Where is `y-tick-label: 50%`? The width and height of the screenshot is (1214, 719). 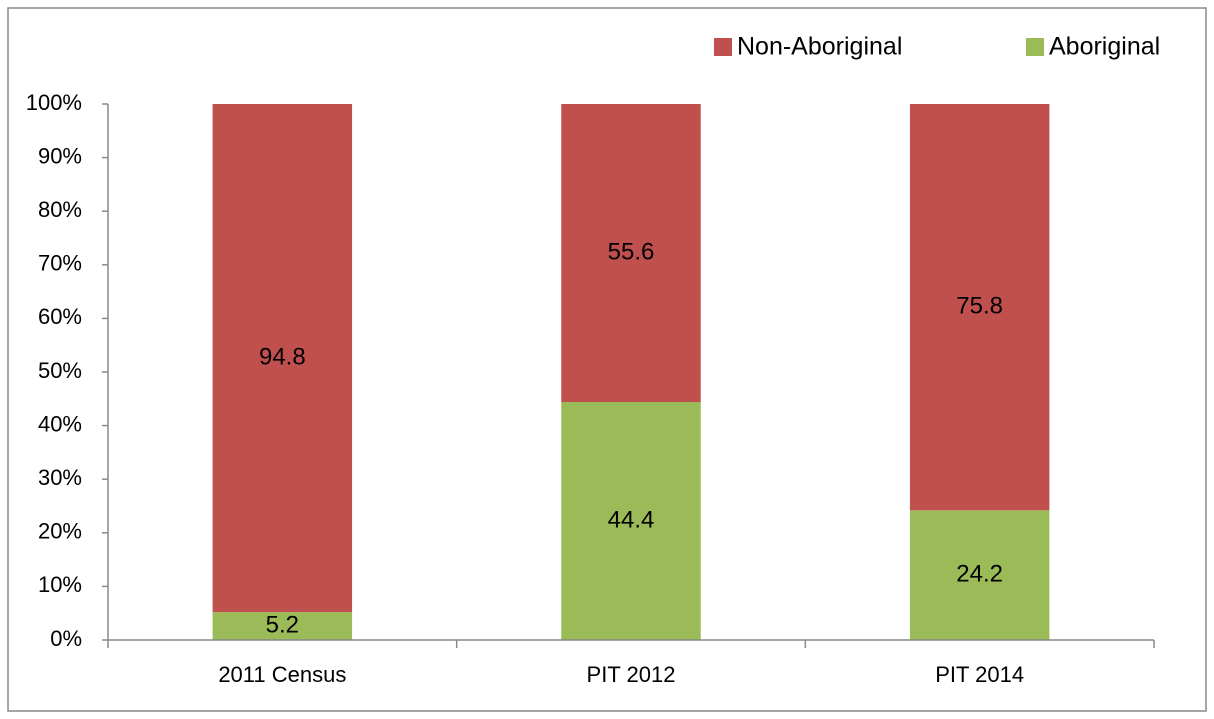 y-tick-label: 50% is located at coordinates (60, 370).